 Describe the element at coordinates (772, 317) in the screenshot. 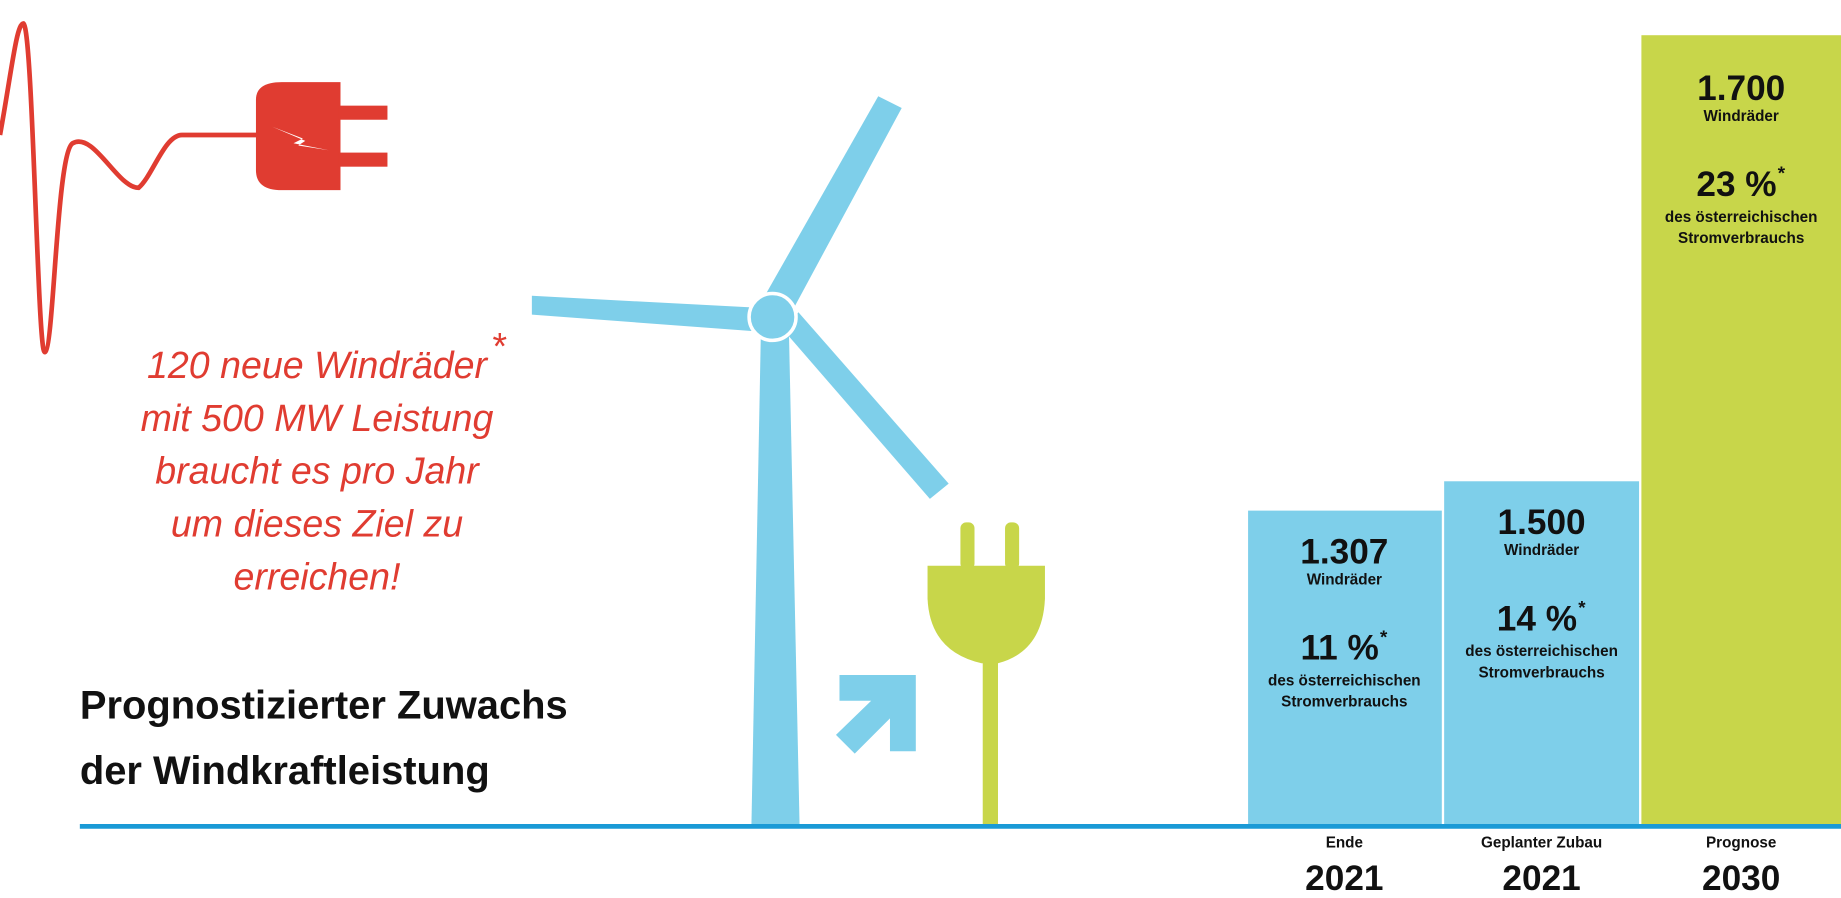

I see `hub` at that location.